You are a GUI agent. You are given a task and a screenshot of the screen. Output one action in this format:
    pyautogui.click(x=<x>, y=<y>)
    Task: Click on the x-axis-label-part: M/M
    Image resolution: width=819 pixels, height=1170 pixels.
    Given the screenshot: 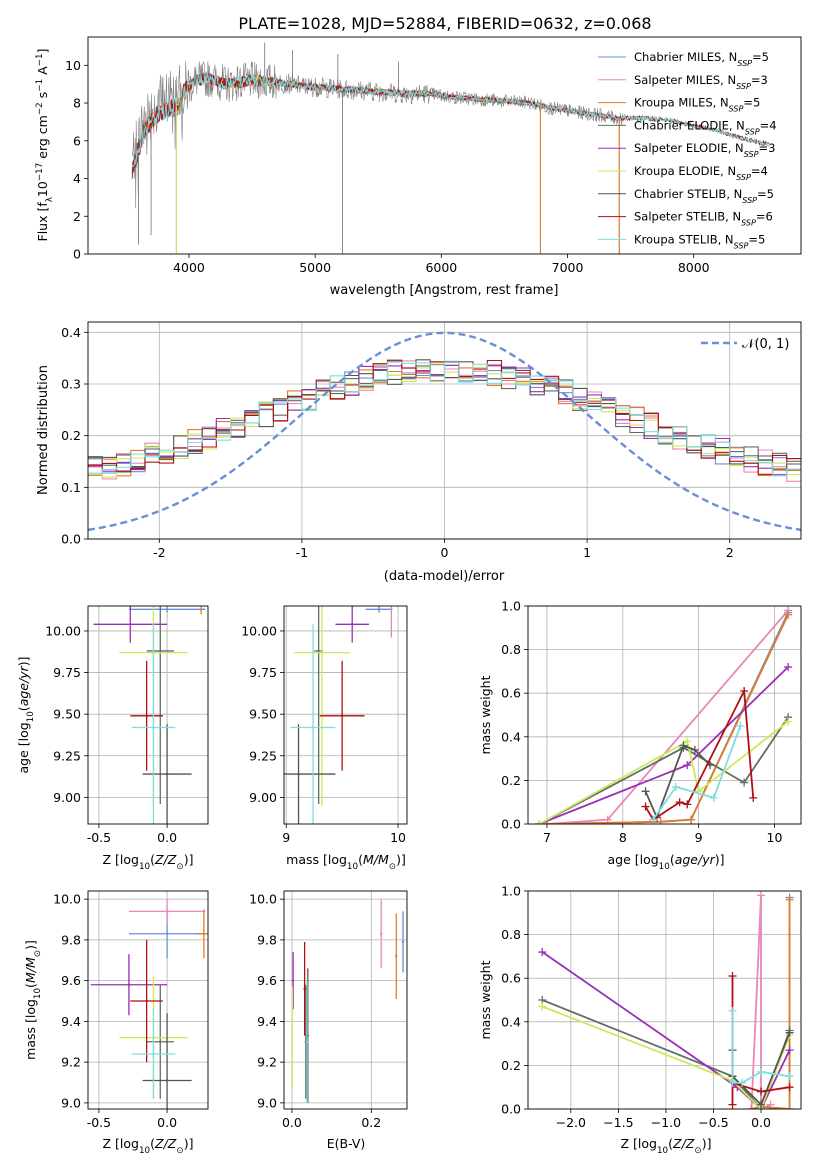 What is the action you would take?
    pyautogui.click(x=376, y=859)
    